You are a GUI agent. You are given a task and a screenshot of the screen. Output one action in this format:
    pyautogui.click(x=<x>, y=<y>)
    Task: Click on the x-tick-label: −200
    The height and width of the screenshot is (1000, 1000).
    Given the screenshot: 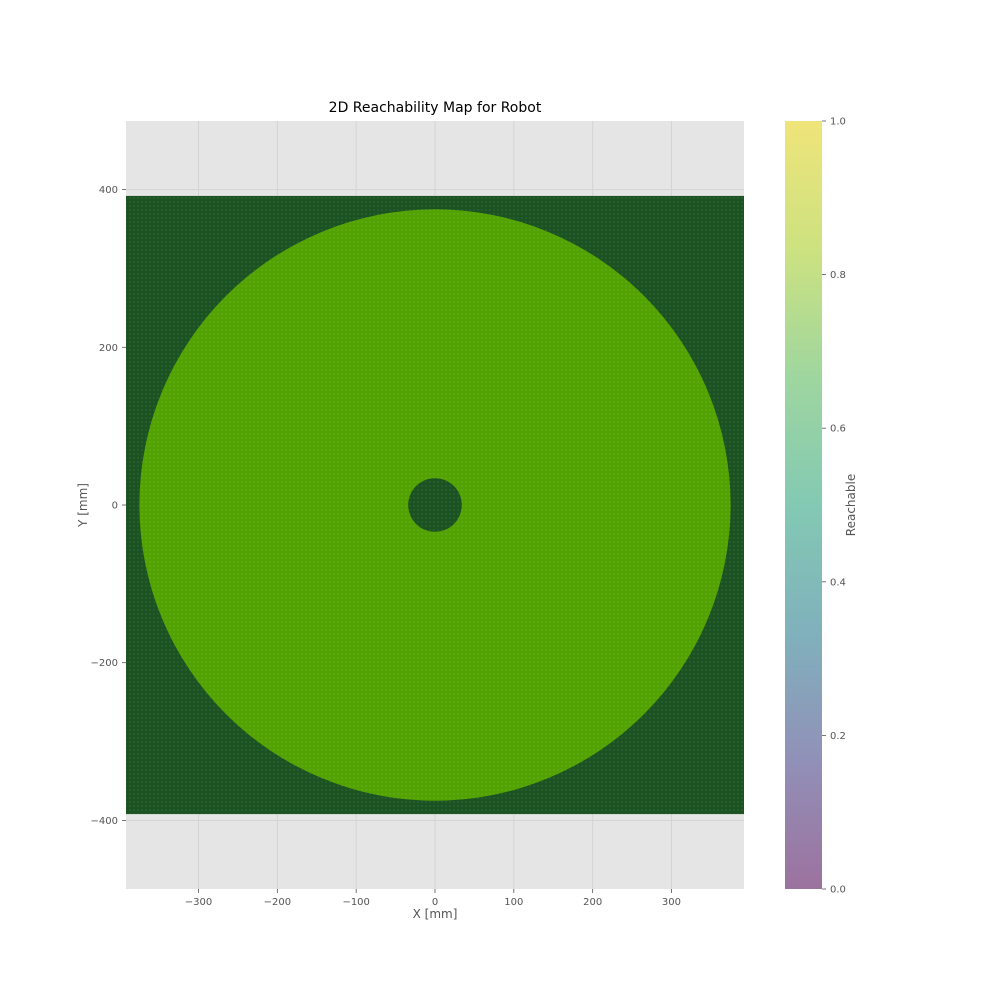 What is the action you would take?
    pyautogui.click(x=277, y=902)
    